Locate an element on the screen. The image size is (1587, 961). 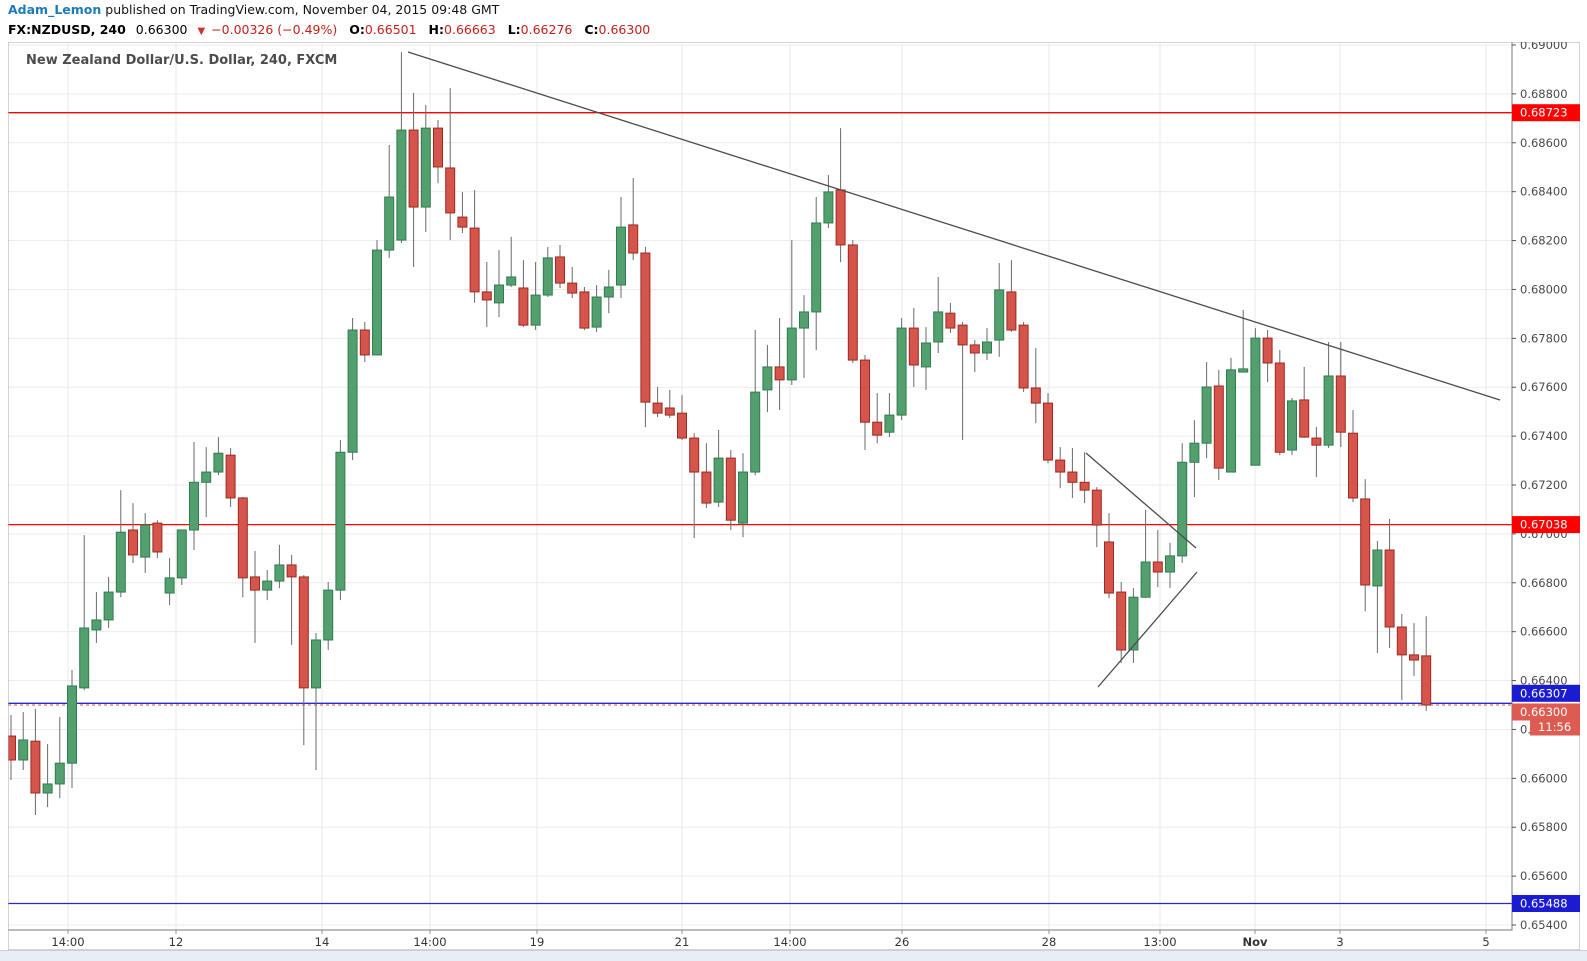
svg-text: 12 is located at coordinates (176, 942).